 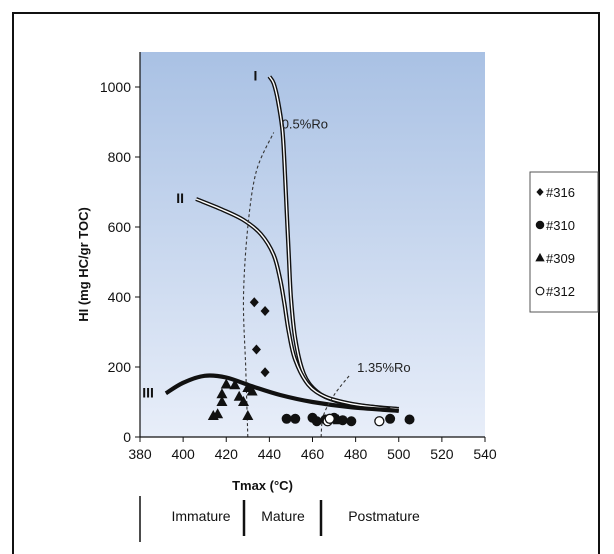 What do you see at coordinates (399, 454) in the screenshot?
I see `x-tick-label-500: 500` at bounding box center [399, 454].